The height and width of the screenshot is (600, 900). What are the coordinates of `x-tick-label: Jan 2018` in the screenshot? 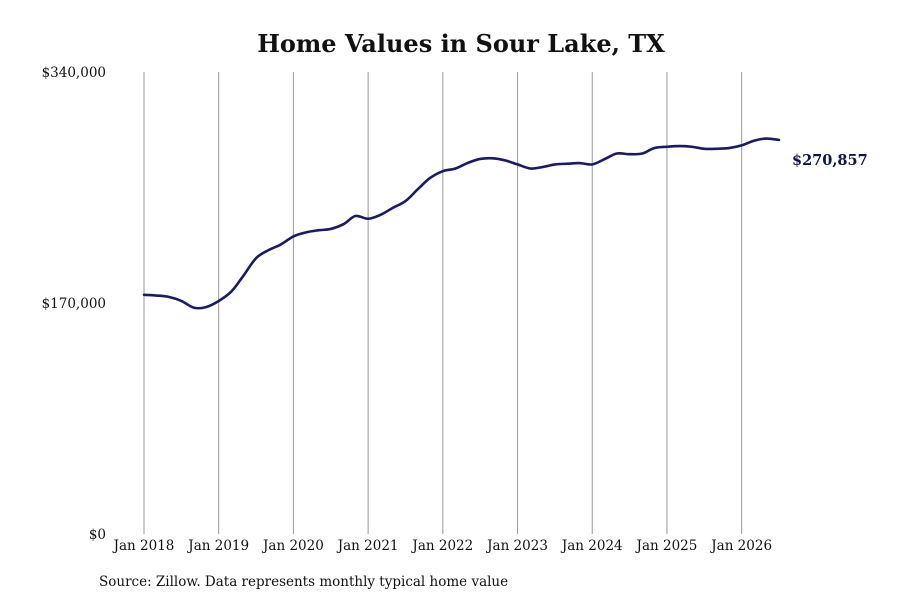 It's located at (143, 546).